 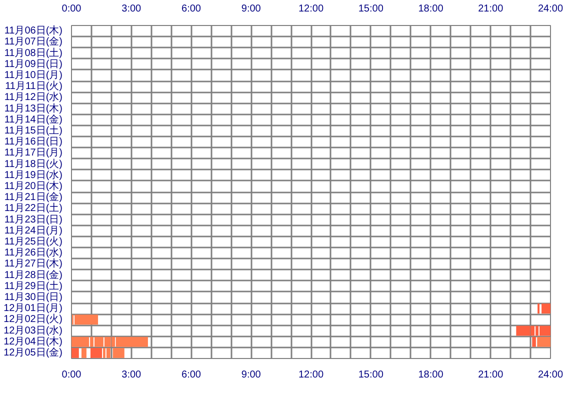 What do you see at coordinates (311, 9) in the screenshot?
I see `x-tick-label: 12:00` at bounding box center [311, 9].